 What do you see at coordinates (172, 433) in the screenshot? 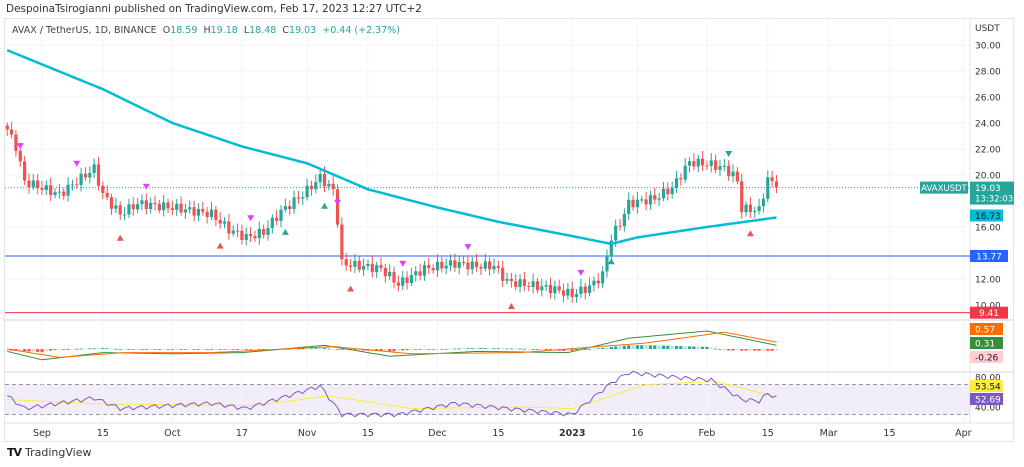
I see `time-tick-label: Oct` at bounding box center [172, 433].